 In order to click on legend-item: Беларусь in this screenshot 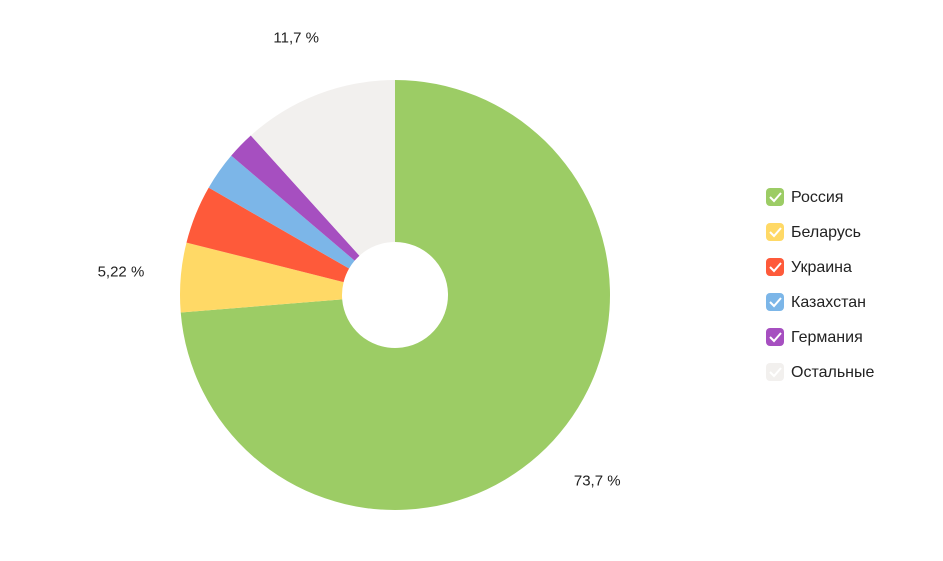, I will do `click(813, 232)`.